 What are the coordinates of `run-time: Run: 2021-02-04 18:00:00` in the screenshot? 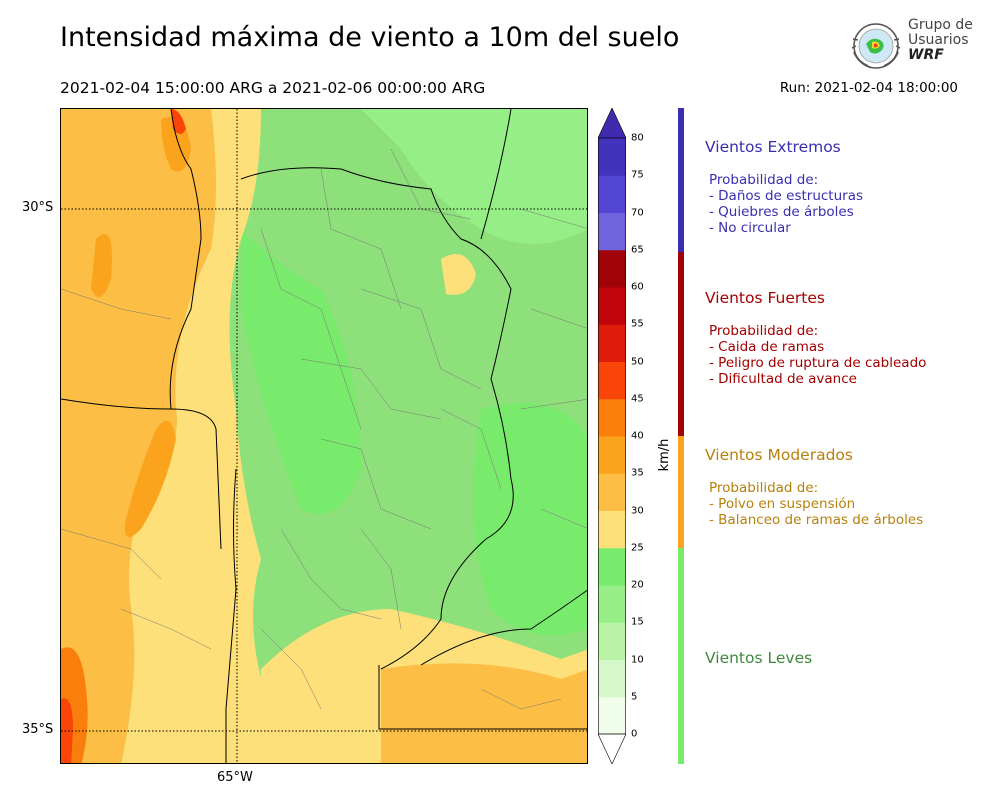 It's located at (868, 88).